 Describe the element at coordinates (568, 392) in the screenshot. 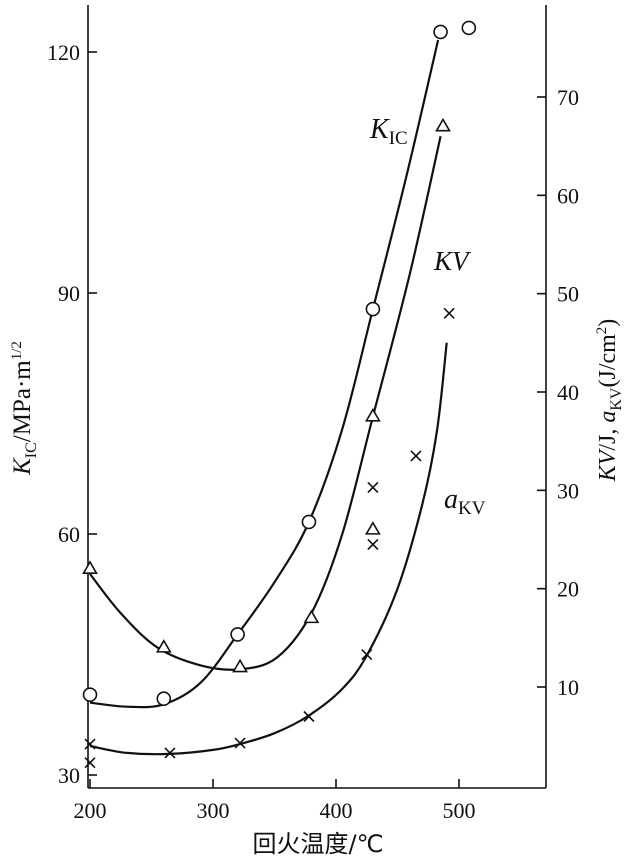

I see `y-right-tick-label: 40` at that location.